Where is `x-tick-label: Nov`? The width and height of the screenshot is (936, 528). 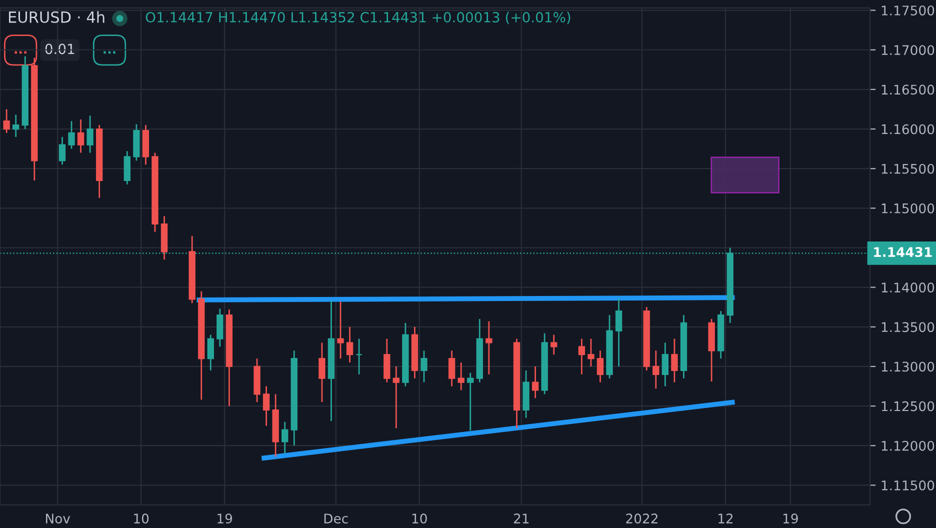
x-tick-label: Nov is located at coordinates (58, 519).